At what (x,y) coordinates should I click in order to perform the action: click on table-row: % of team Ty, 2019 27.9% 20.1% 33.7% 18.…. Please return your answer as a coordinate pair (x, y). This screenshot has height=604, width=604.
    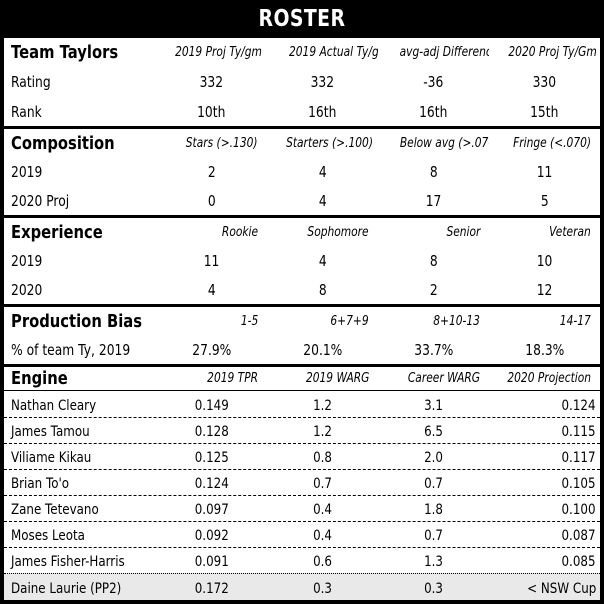
    Looking at the image, I should click on (302, 349).